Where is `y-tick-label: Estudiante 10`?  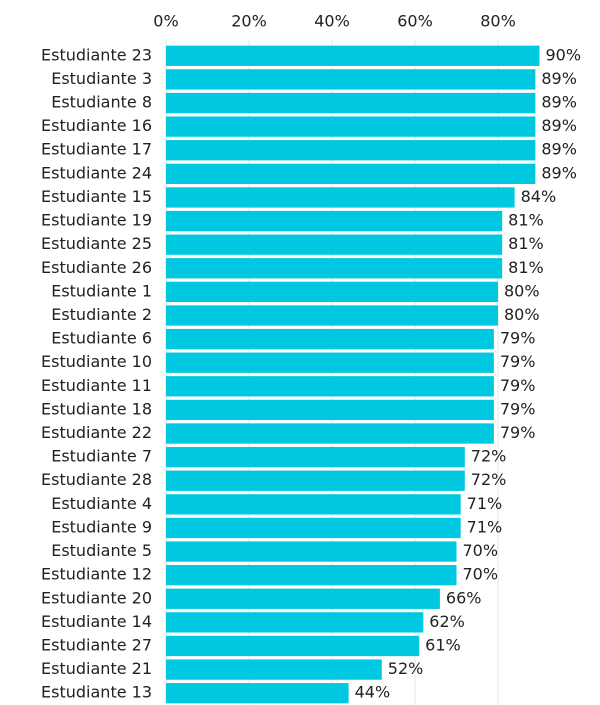
y-tick-label: Estudiante 10 is located at coordinates (96, 361).